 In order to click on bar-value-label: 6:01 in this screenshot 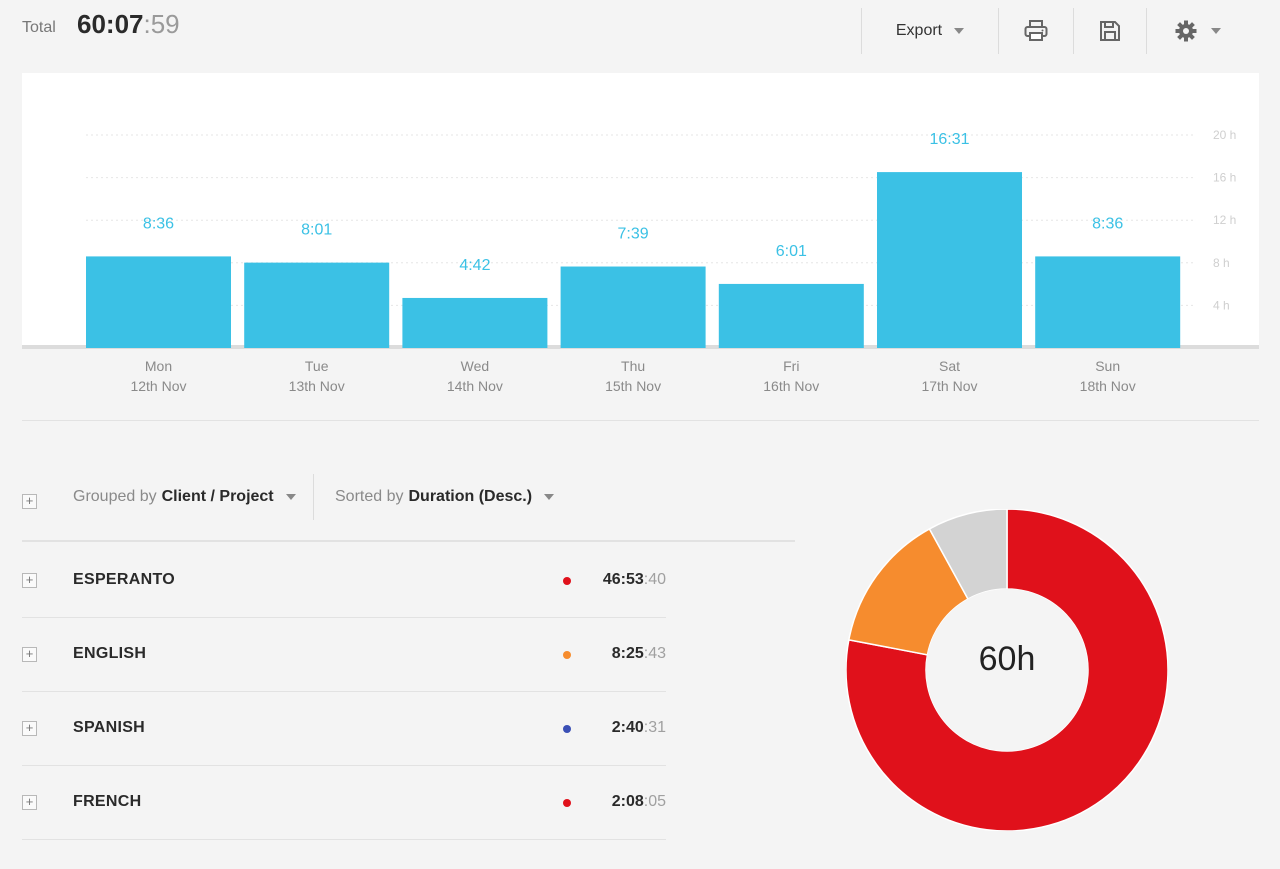, I will do `click(791, 251)`.